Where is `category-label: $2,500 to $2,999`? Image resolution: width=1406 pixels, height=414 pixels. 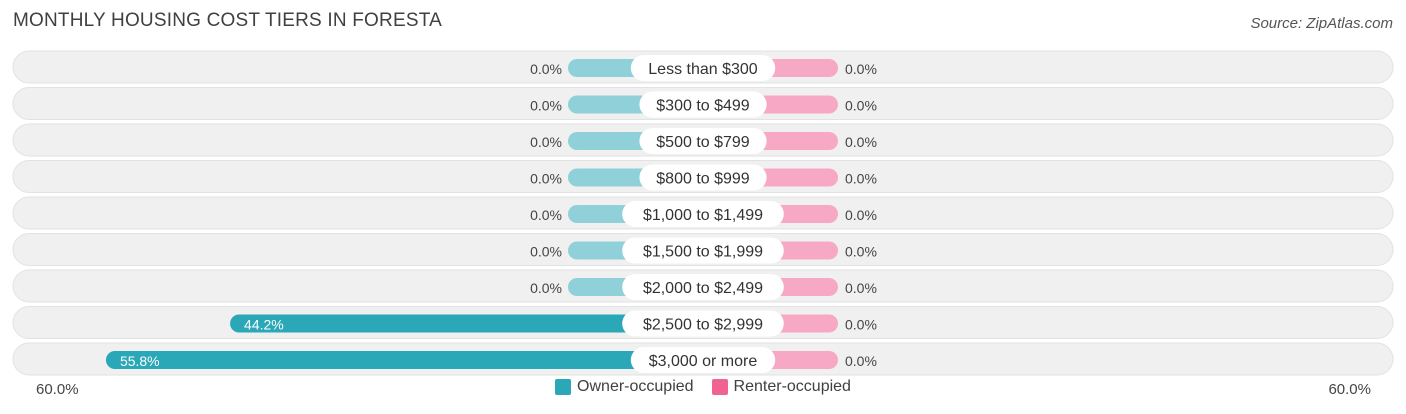 category-label: $2,500 to $2,999 is located at coordinates (703, 325).